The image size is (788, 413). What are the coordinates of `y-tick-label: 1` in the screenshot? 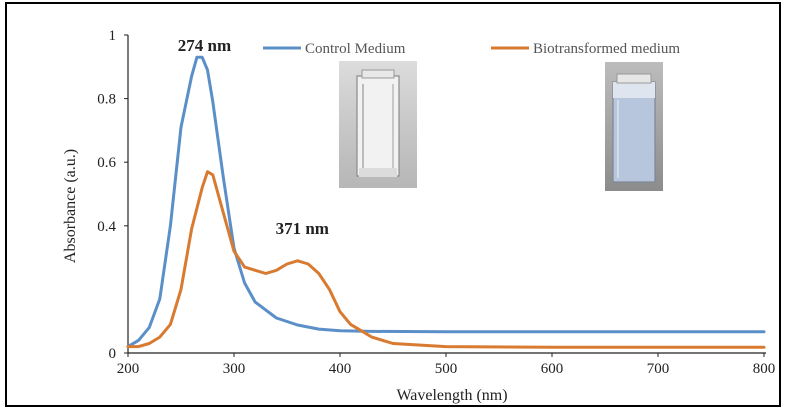 It's located at (113, 36).